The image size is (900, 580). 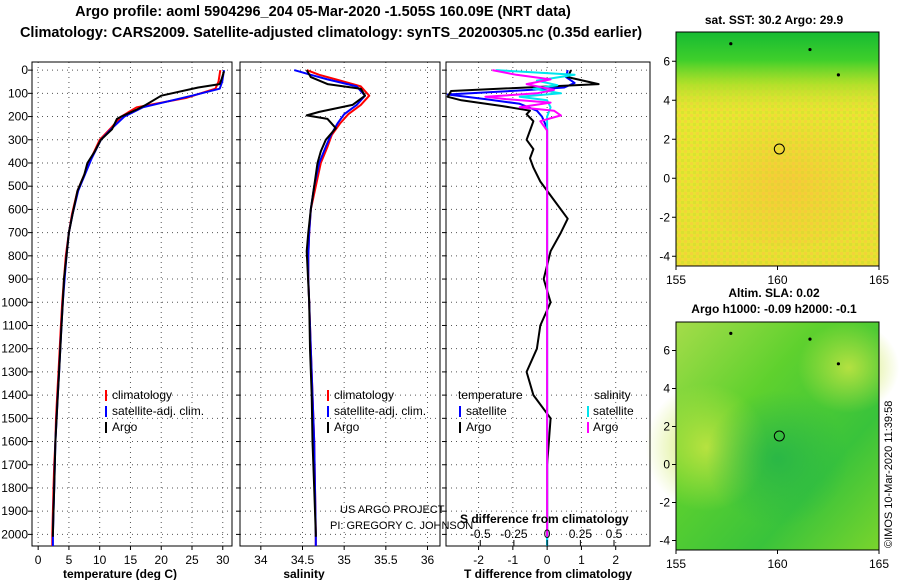 What do you see at coordinates (14, 418) in the screenshot?
I see `depth-tick-label: 1500` at bounding box center [14, 418].